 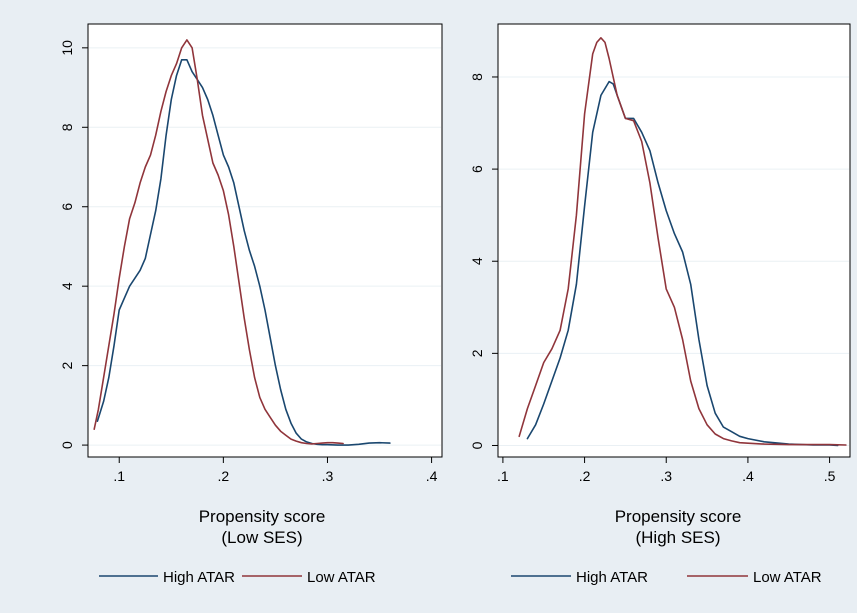 I want to click on y-tick-label-high-ses: 2, so click(x=477, y=353).